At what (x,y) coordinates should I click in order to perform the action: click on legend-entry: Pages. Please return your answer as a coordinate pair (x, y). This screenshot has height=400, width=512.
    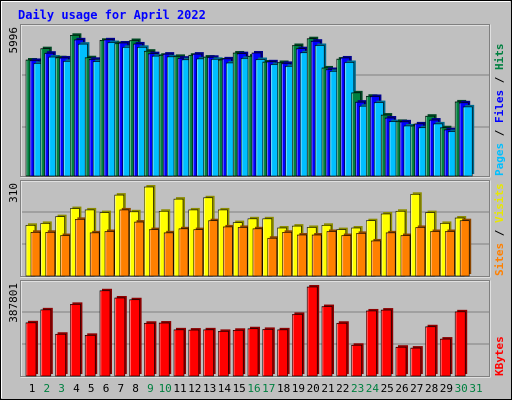
    Looking at the image, I should click on (499, 159).